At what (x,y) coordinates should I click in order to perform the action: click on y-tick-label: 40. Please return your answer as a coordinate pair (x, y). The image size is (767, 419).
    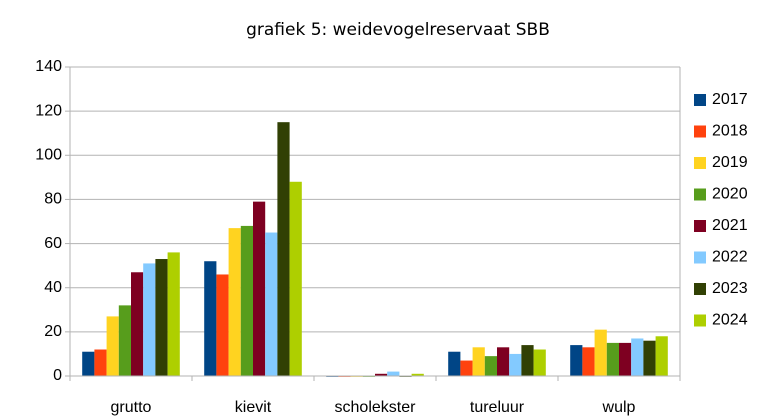
    Looking at the image, I should click on (53, 287).